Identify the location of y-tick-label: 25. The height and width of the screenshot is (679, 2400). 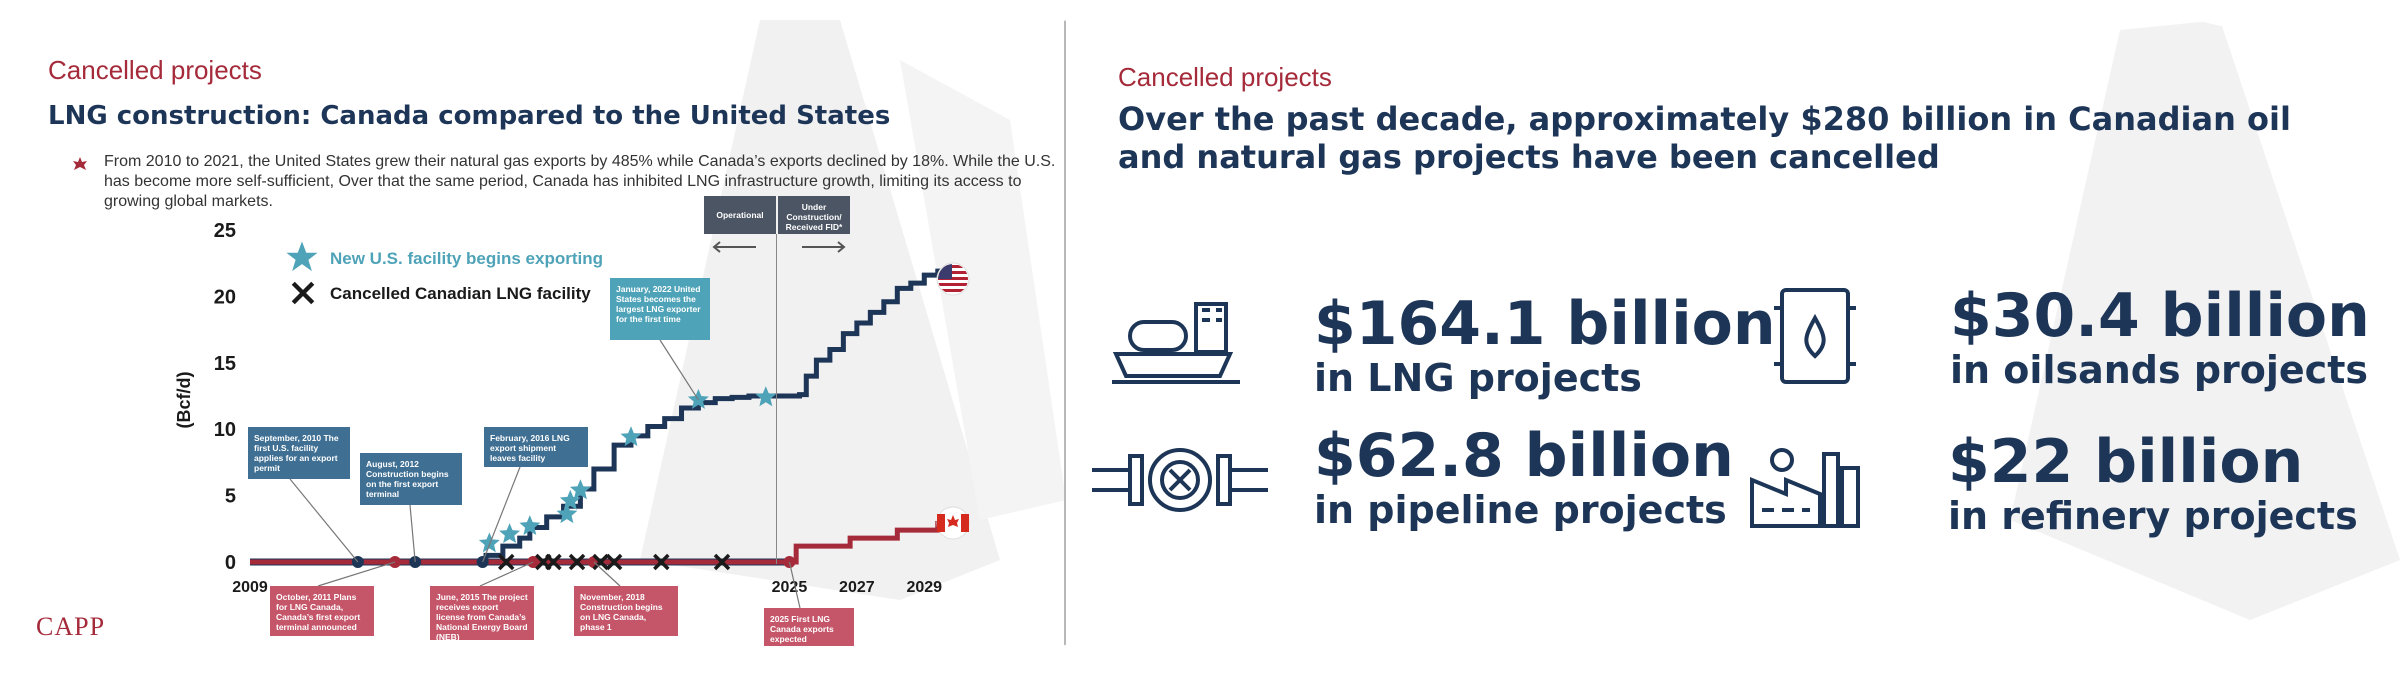
(225, 231).